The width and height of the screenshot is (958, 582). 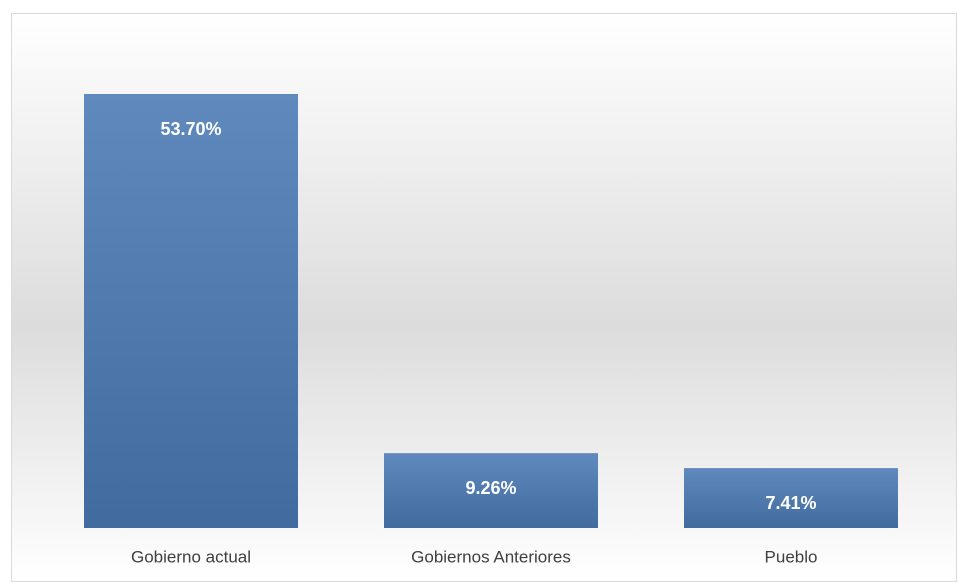 What do you see at coordinates (791, 556) in the screenshot?
I see `x-tick-label: Pueblo` at bounding box center [791, 556].